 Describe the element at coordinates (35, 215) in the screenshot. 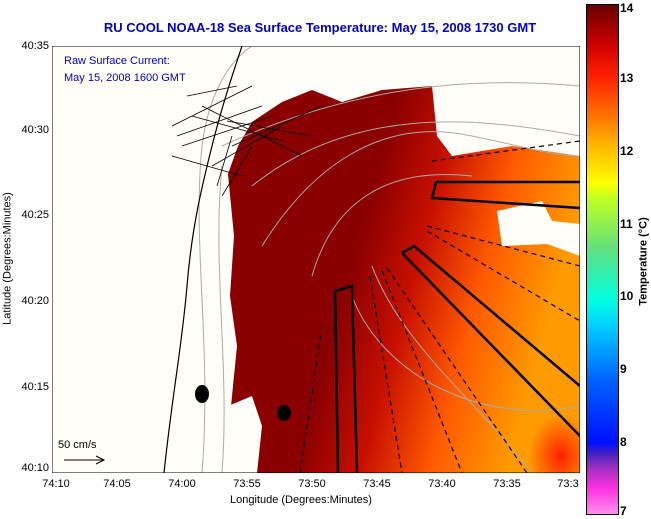

I see `y-tick: 40:25` at that location.